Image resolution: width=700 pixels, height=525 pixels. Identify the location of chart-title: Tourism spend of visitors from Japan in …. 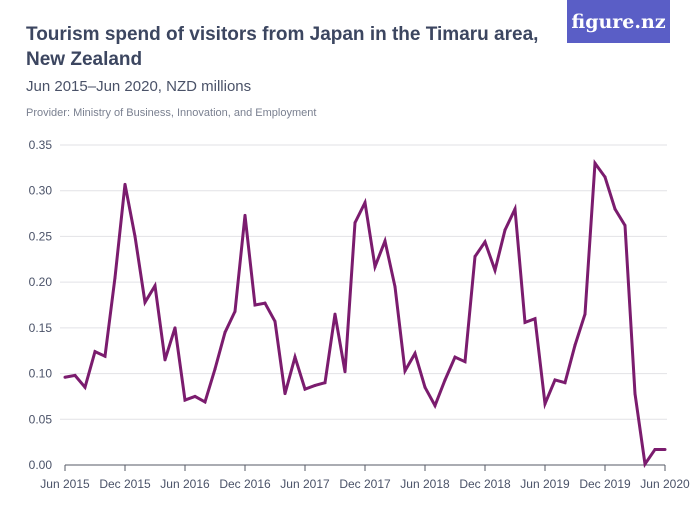
(282, 47).